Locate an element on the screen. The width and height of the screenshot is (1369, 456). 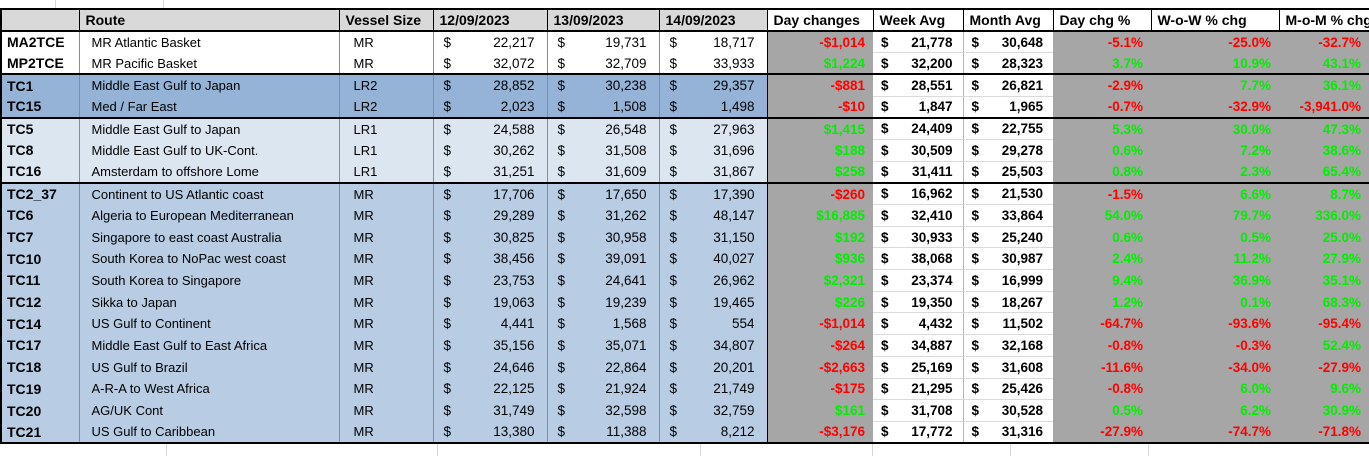
cell-rate-day2: $24,641 is located at coordinates (603, 280).